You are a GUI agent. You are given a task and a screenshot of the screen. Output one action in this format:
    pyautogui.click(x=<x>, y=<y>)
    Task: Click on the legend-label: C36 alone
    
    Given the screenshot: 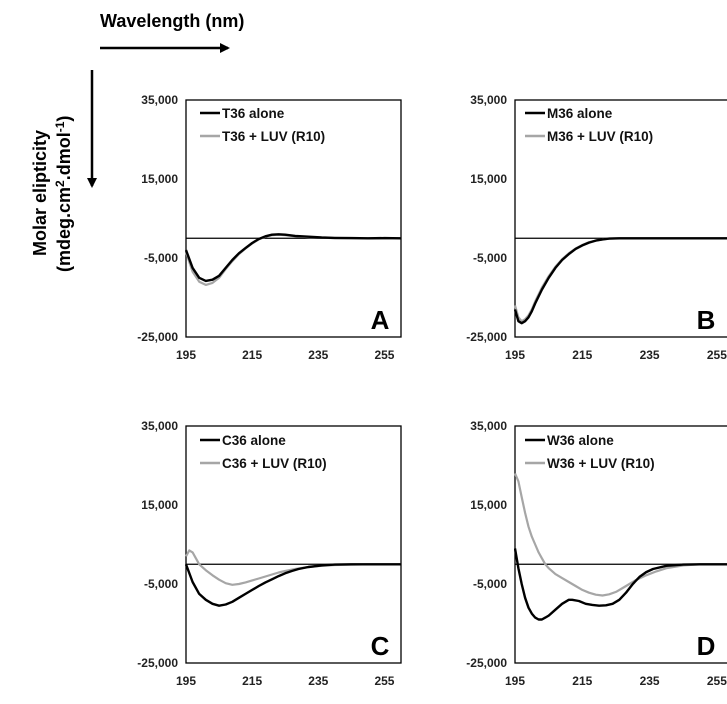 What is the action you would take?
    pyautogui.click(x=254, y=440)
    